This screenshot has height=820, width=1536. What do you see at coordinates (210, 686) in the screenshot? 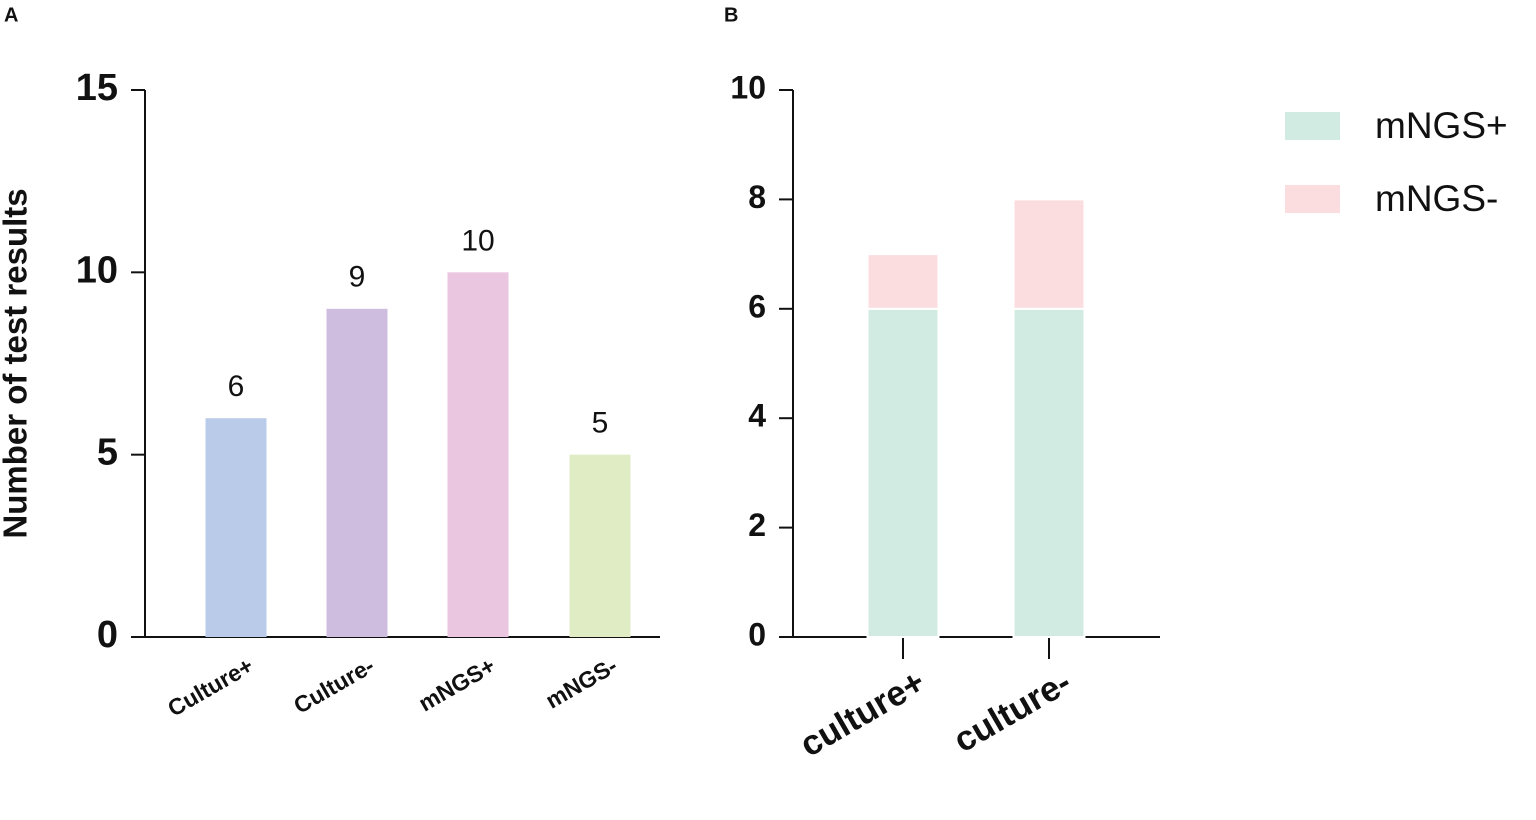
I see `x-tick-label: Culture+` at bounding box center [210, 686].